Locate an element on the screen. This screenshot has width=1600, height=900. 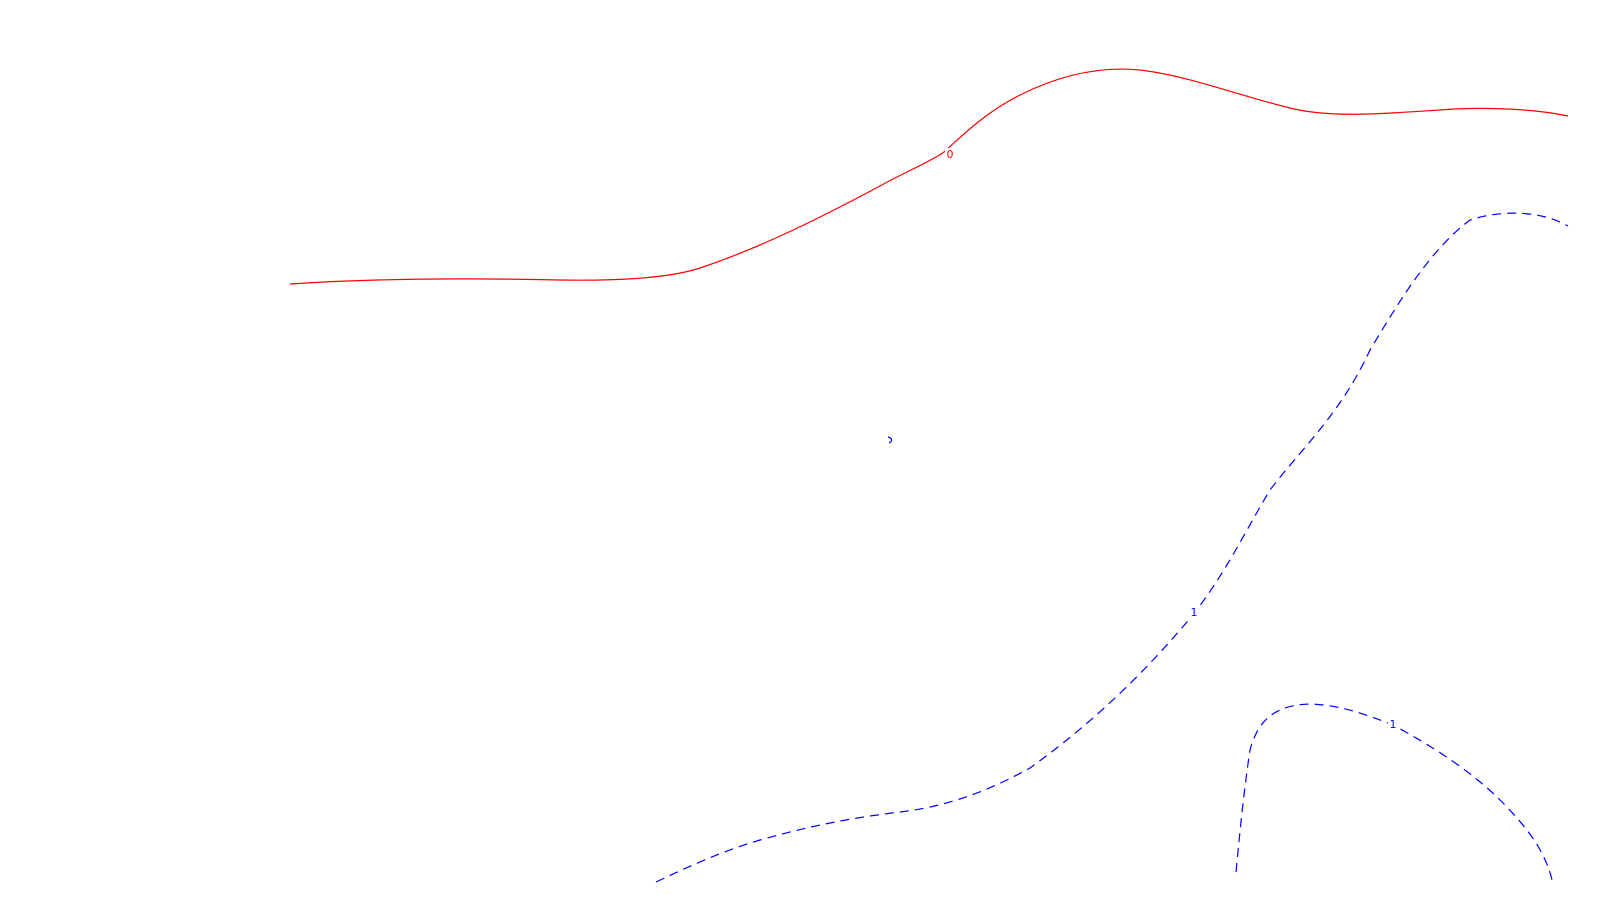
contour-label-3: 1 is located at coordinates (1393, 724).